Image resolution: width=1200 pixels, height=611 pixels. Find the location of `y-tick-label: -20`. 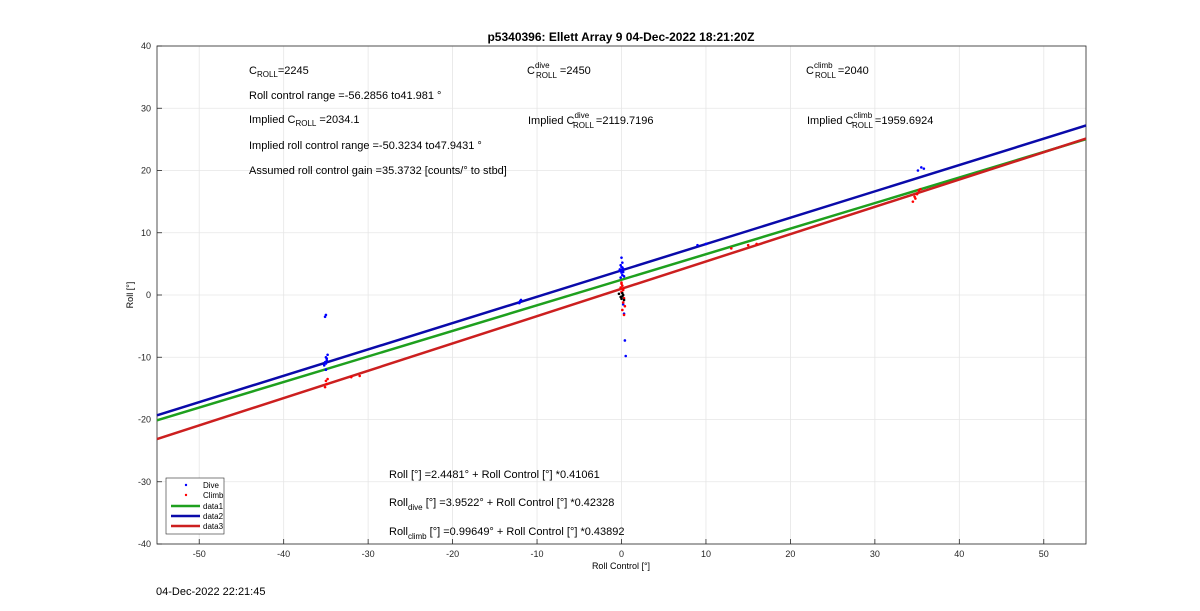

y-tick-label: -20 is located at coordinates (144, 420).